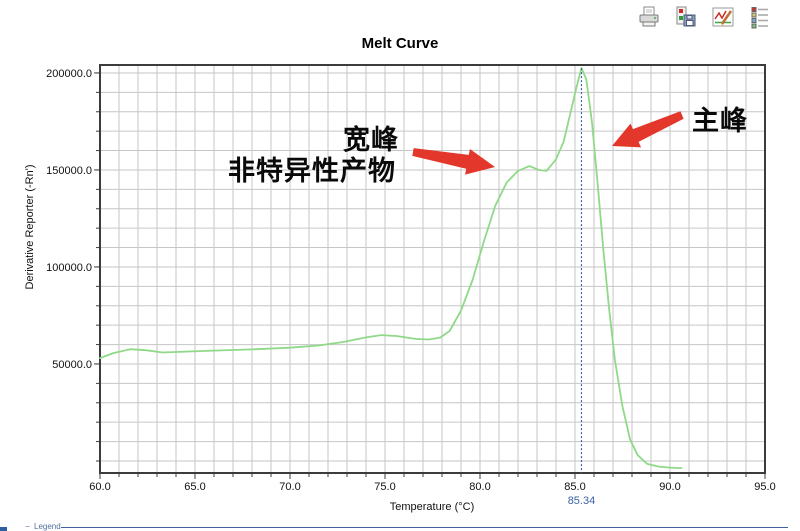 This screenshot has width=800, height=531. I want to click on legend-list-icon, so click(760, 17).